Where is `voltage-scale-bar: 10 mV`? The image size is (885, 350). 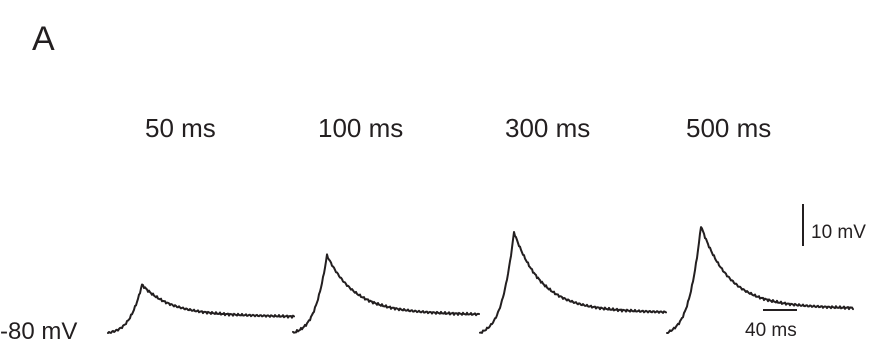 voltage-scale-bar: 10 mV is located at coordinates (834, 225).